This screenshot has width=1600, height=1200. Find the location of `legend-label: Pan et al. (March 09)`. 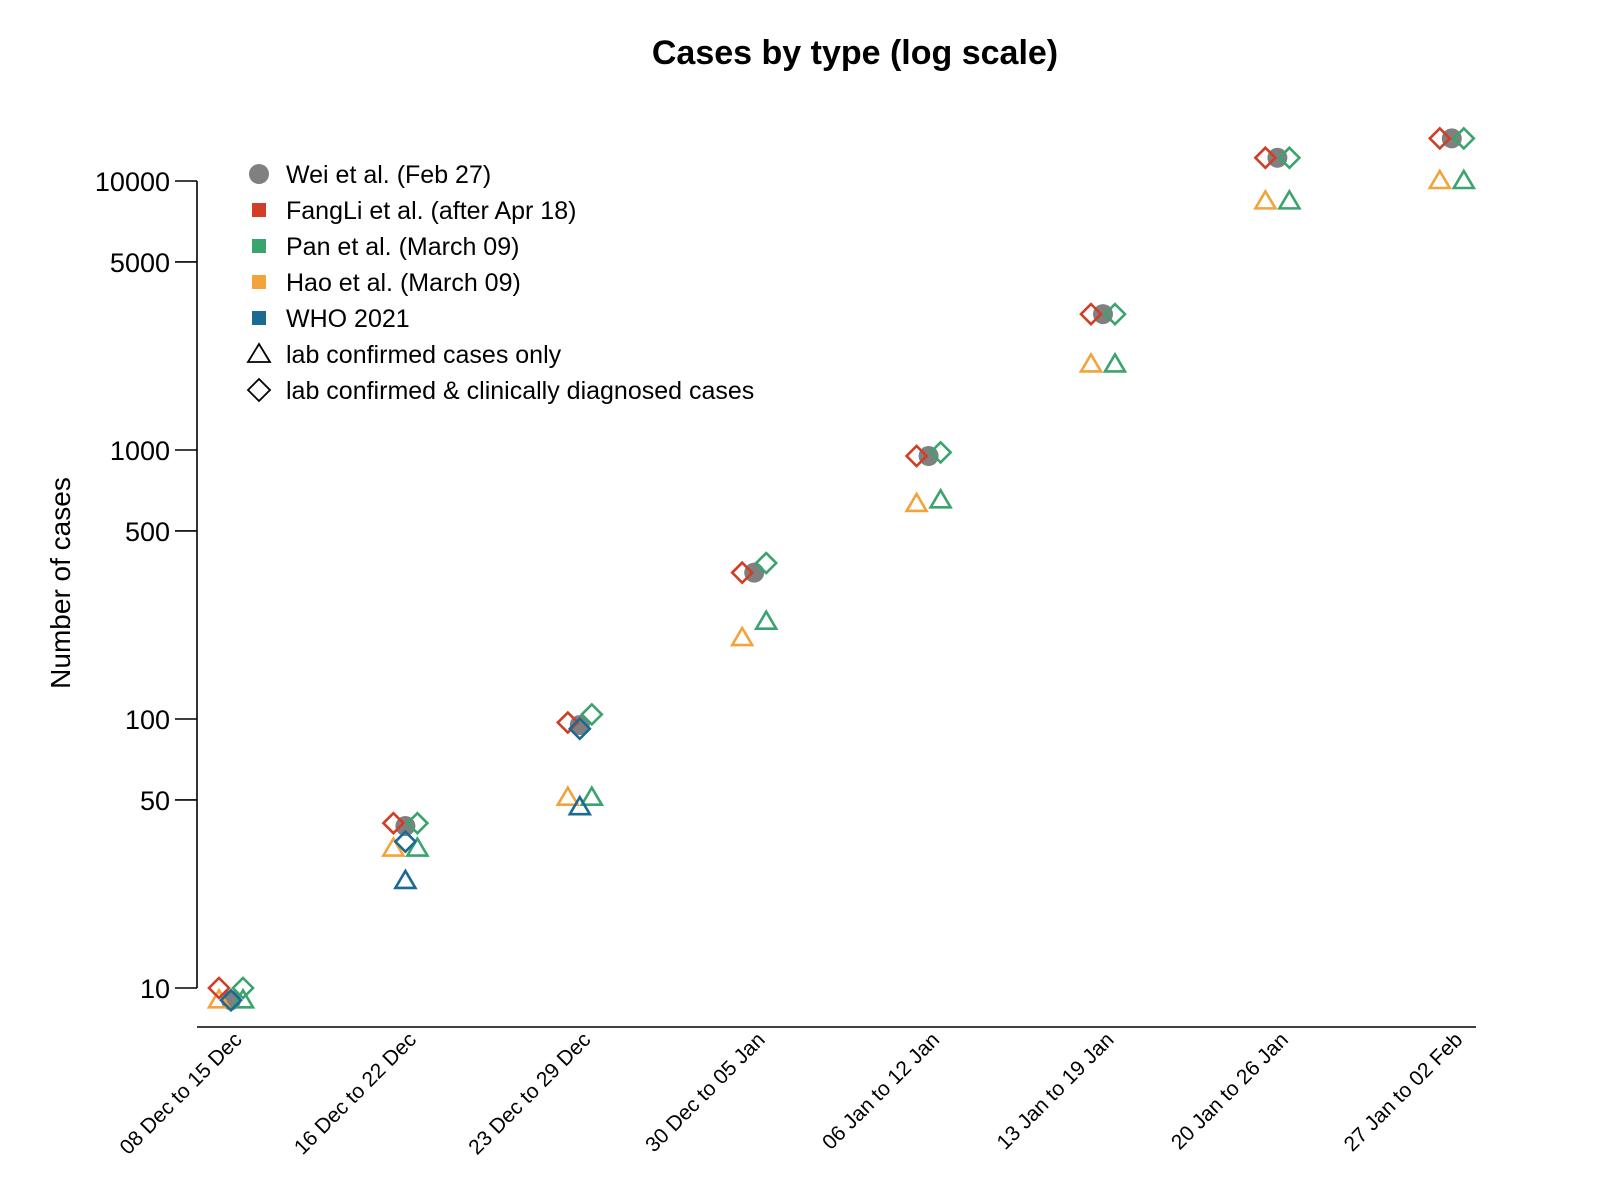

legend-label: Pan et al. (March 09) is located at coordinates (402, 247).